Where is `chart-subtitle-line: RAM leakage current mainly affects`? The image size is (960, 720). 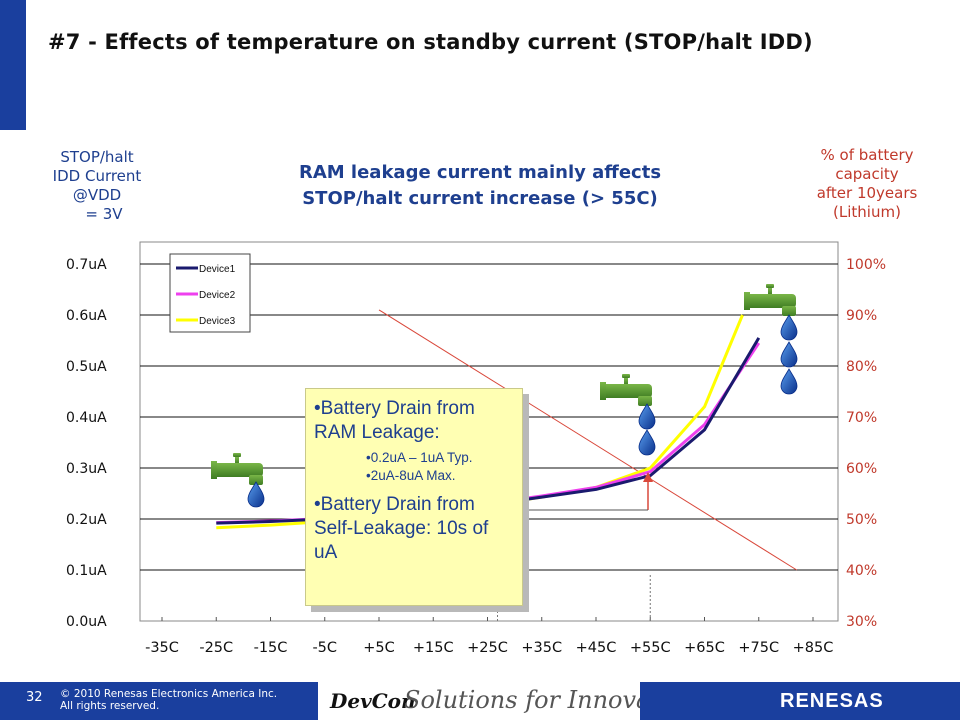
chart-subtitle-line: RAM leakage current mainly affects is located at coordinates (480, 172).